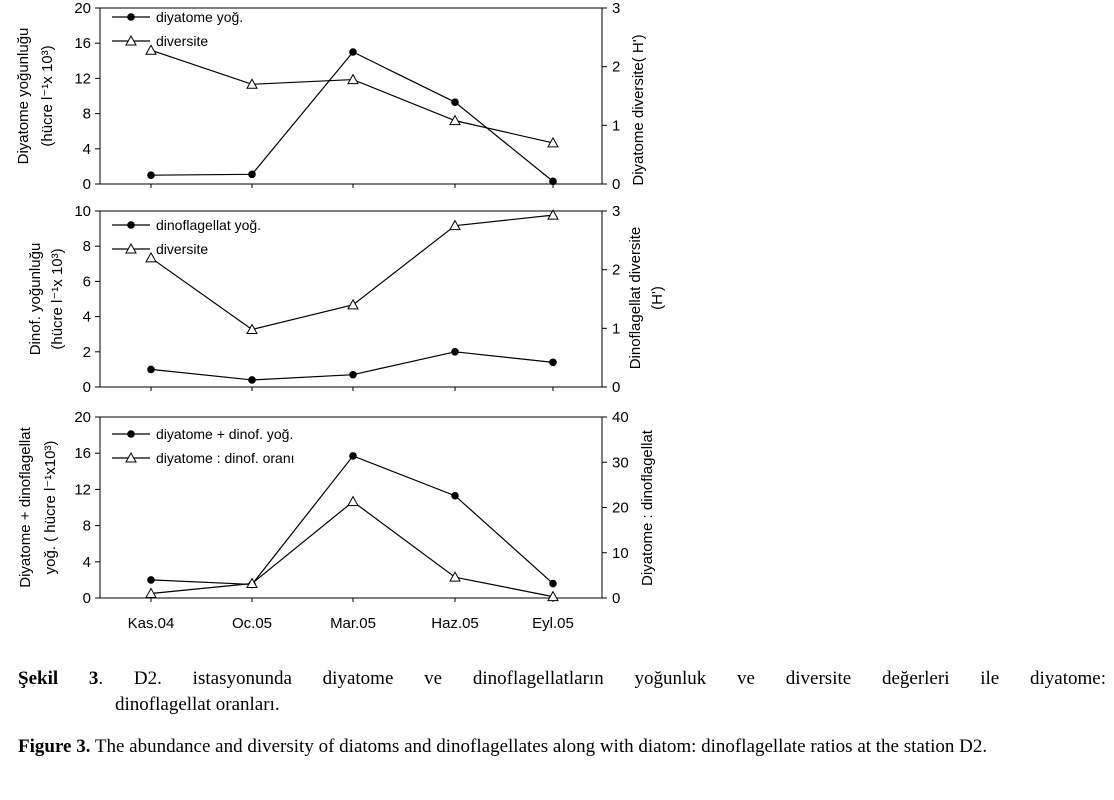  I want to click on shared-x-axis-labels: Kas.04 Oc.05 Mar.05 Haz.05 Eyl.05, so click(351, 623).